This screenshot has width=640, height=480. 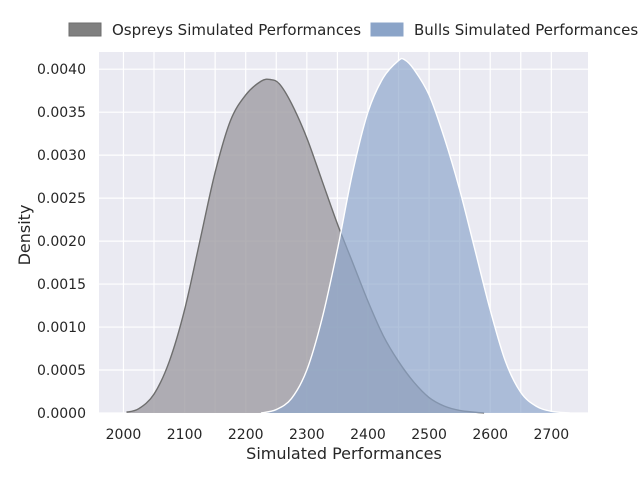 I want to click on legend-label-ospreys: Ospreys Simulated Performances, so click(x=236, y=30).